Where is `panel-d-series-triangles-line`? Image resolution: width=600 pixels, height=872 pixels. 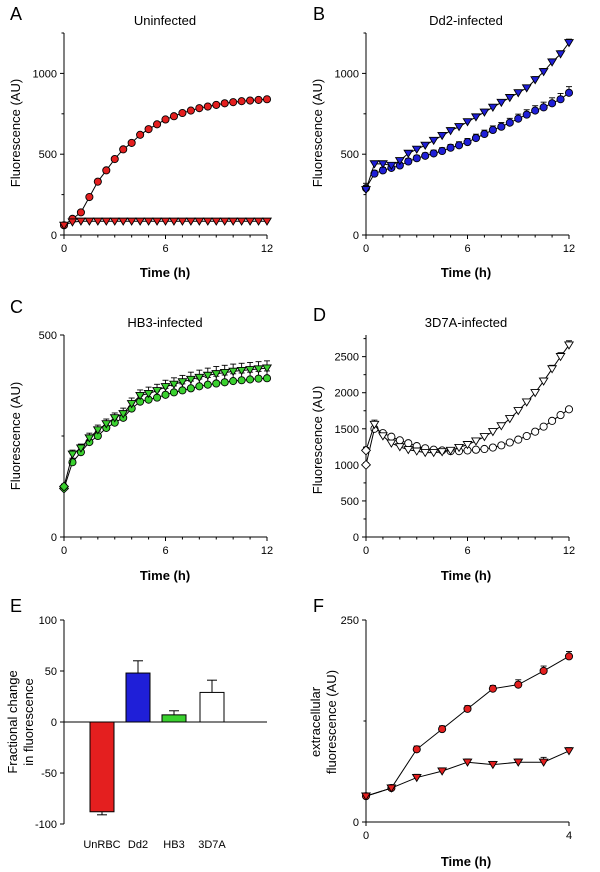 panel-d-series-triangles-line is located at coordinates (467, 399).